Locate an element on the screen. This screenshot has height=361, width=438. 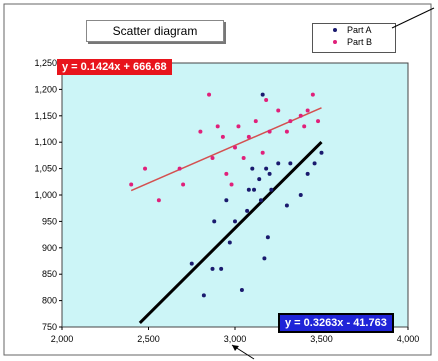
chart-title: Scatter diagram is located at coordinates (155, 31).